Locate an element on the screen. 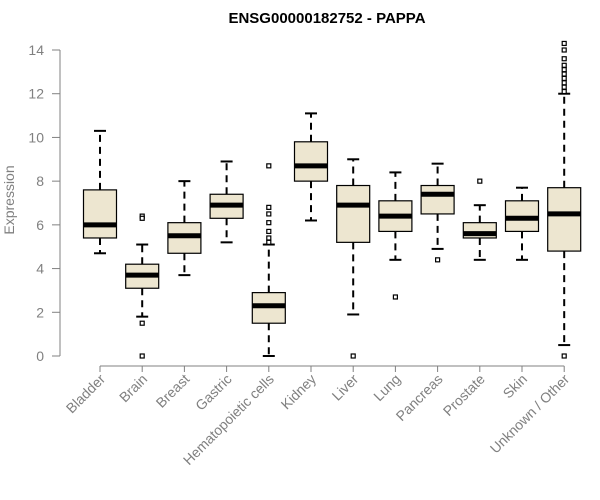 The height and width of the screenshot is (500, 600). x-tick-label: Breast is located at coordinates (173, 391).